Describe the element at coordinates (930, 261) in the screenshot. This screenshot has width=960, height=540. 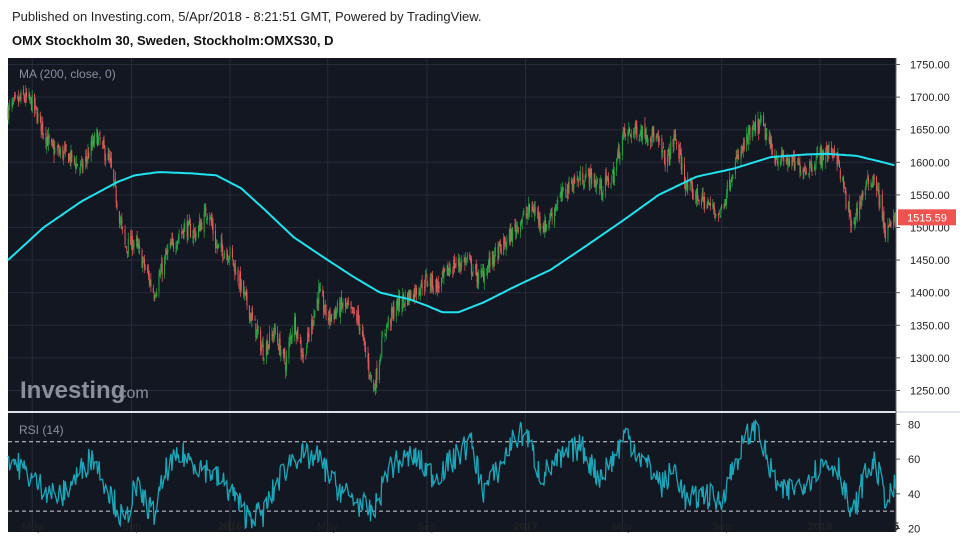
I see `price-tick-label: 1450.00` at that location.